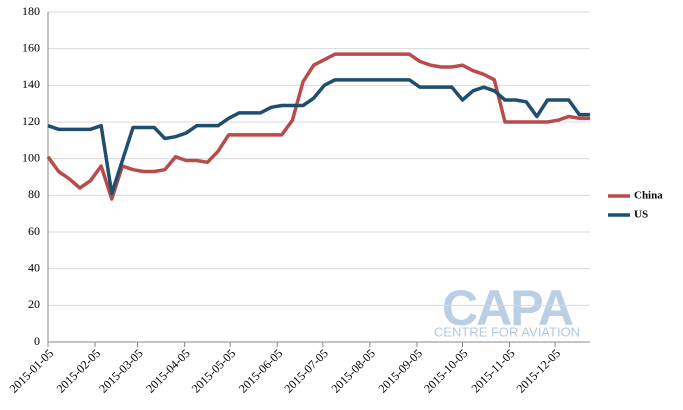 This screenshot has width=683, height=410. What do you see at coordinates (213, 370) in the screenshot?
I see `x-tick-label: 2015-05-05` at bounding box center [213, 370].